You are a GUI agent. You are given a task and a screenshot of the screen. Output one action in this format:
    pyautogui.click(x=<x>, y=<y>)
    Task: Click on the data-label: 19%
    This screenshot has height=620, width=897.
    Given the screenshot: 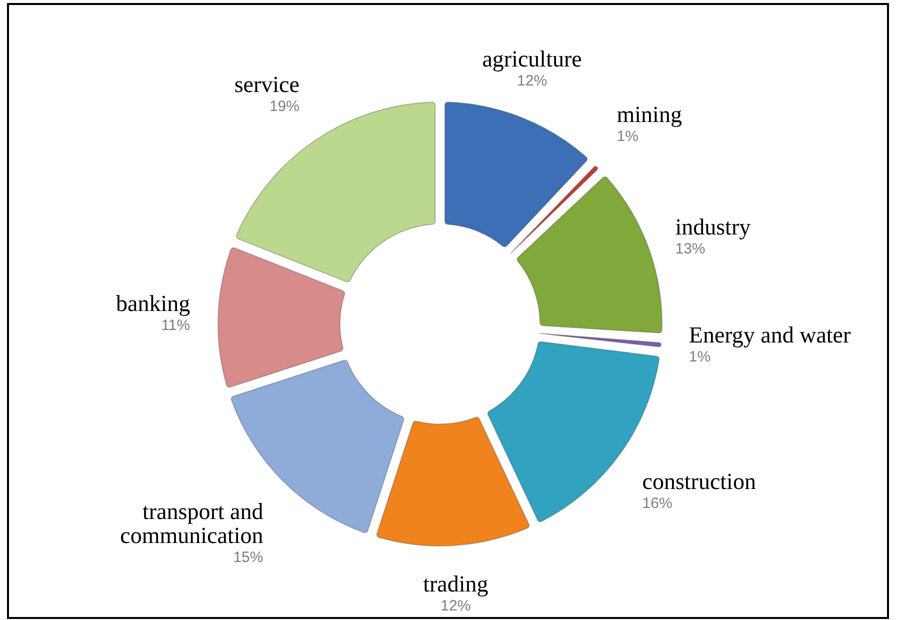 What is the action you would take?
    pyautogui.click(x=284, y=107)
    